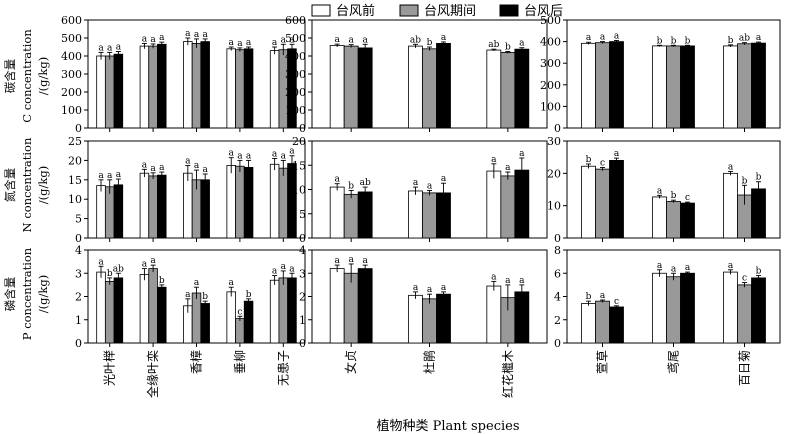 The width and height of the screenshot is (800, 434). Describe the element at coordinates (71, 110) in the screenshot. I see `y-tick-label: 100` at that location.